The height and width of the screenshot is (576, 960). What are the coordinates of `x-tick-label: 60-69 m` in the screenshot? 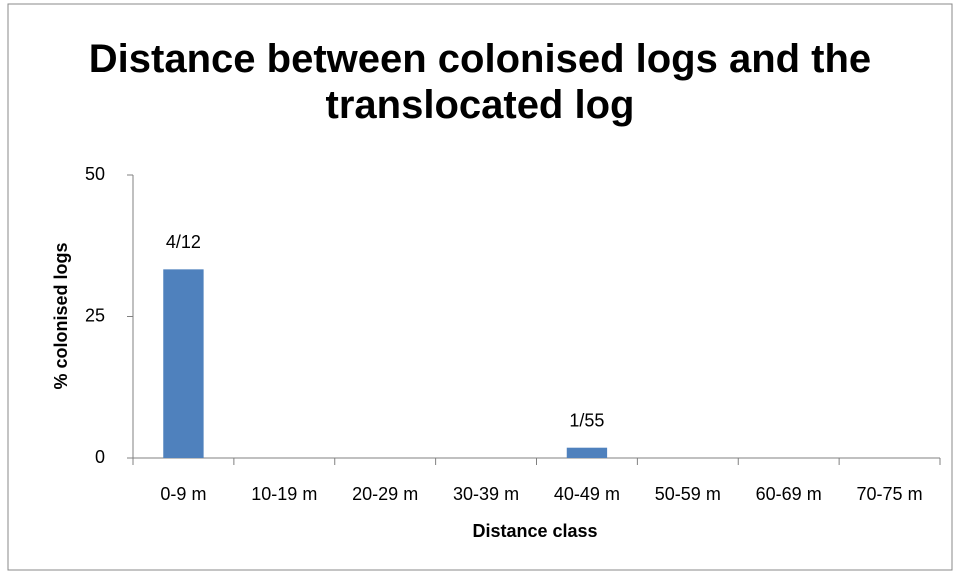 It's located at (789, 494).